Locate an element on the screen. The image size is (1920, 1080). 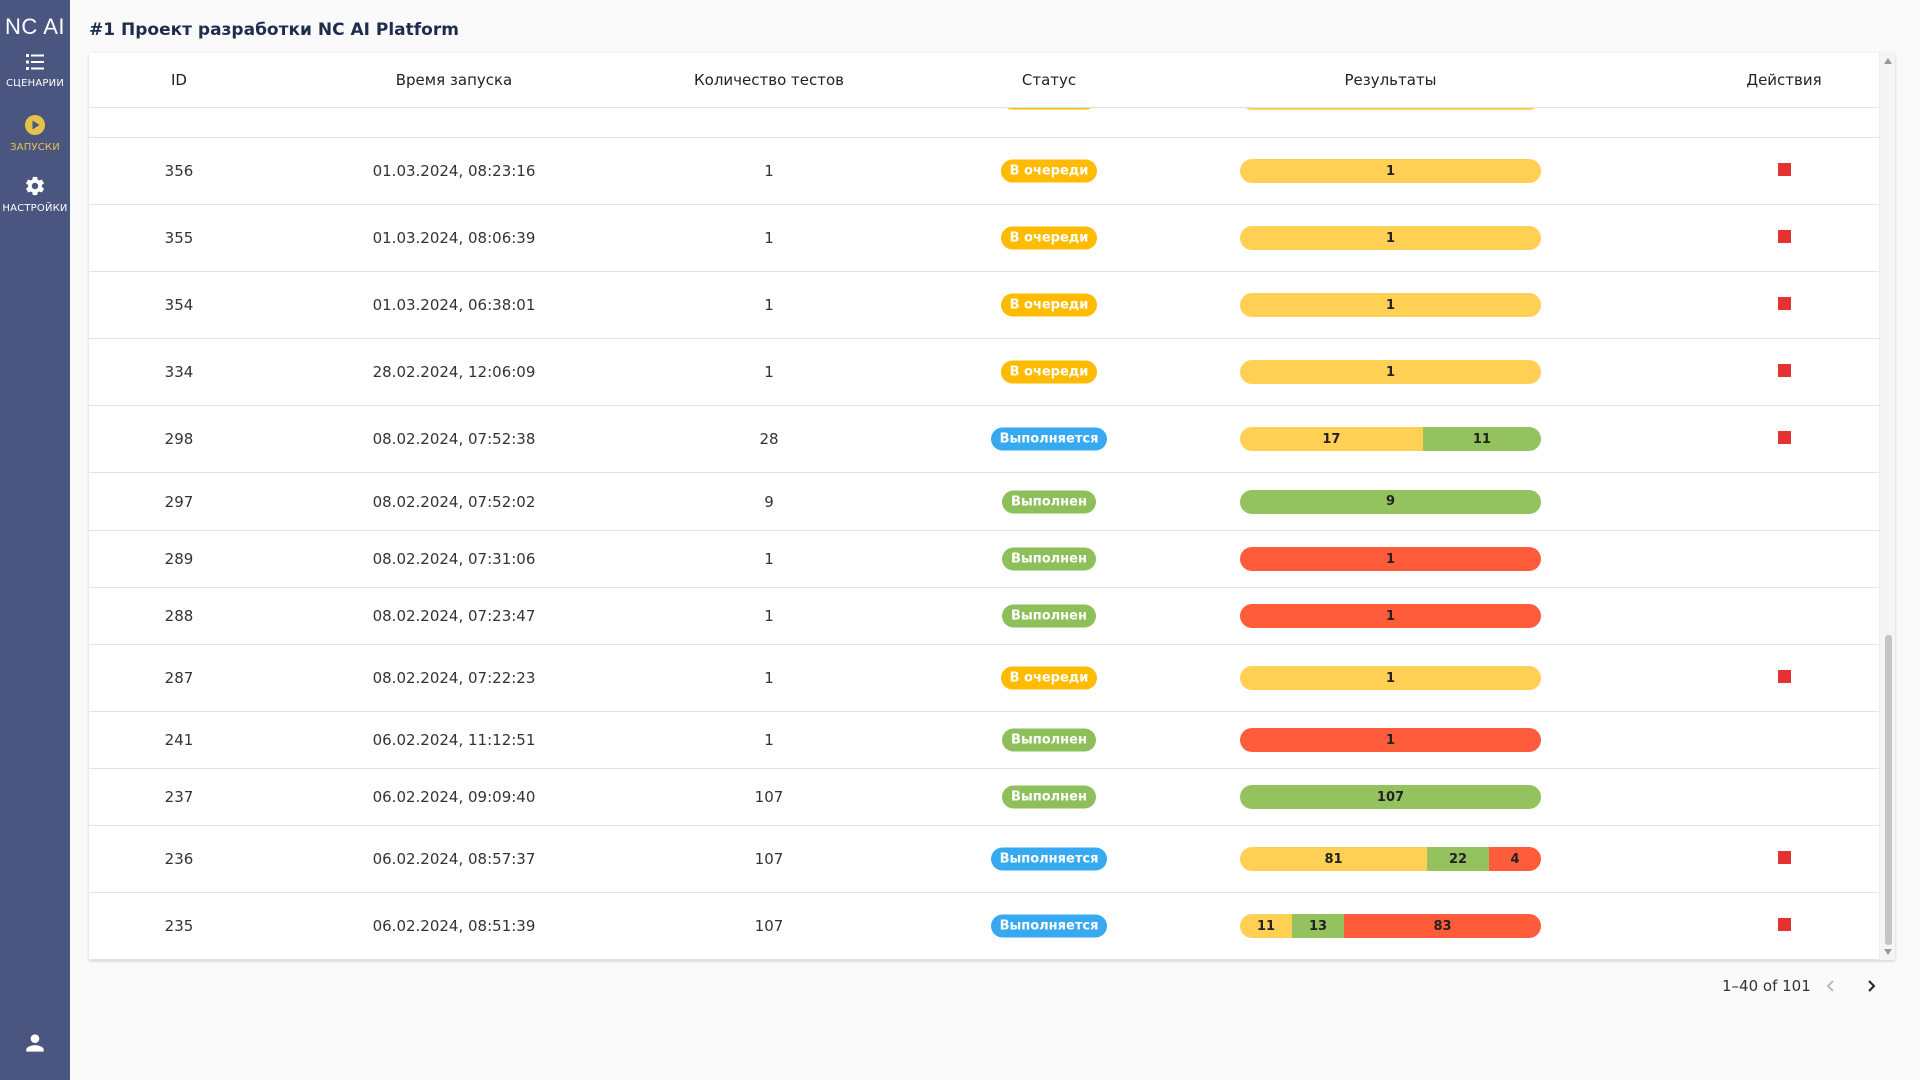
table-row: 237 06.02.2024, 09:09:40 107 Выполнен 107 is located at coordinates (984, 797).